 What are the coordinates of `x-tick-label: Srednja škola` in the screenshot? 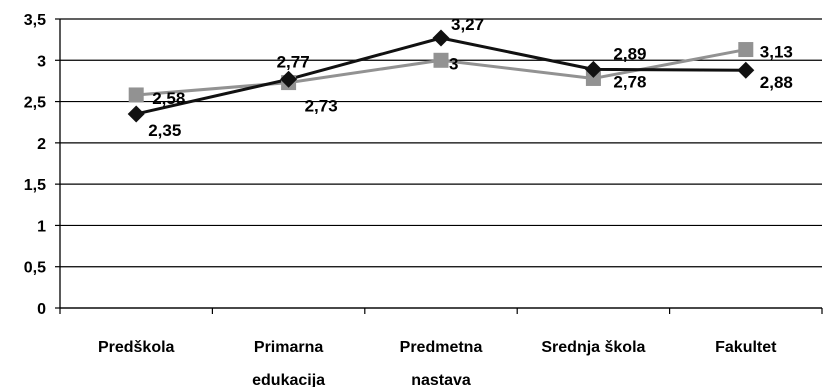 It's located at (593, 347).